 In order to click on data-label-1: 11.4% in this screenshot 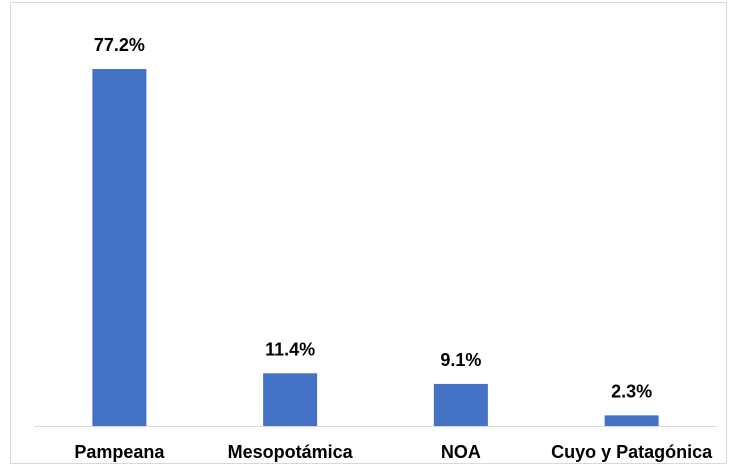, I will do `click(290, 349)`.